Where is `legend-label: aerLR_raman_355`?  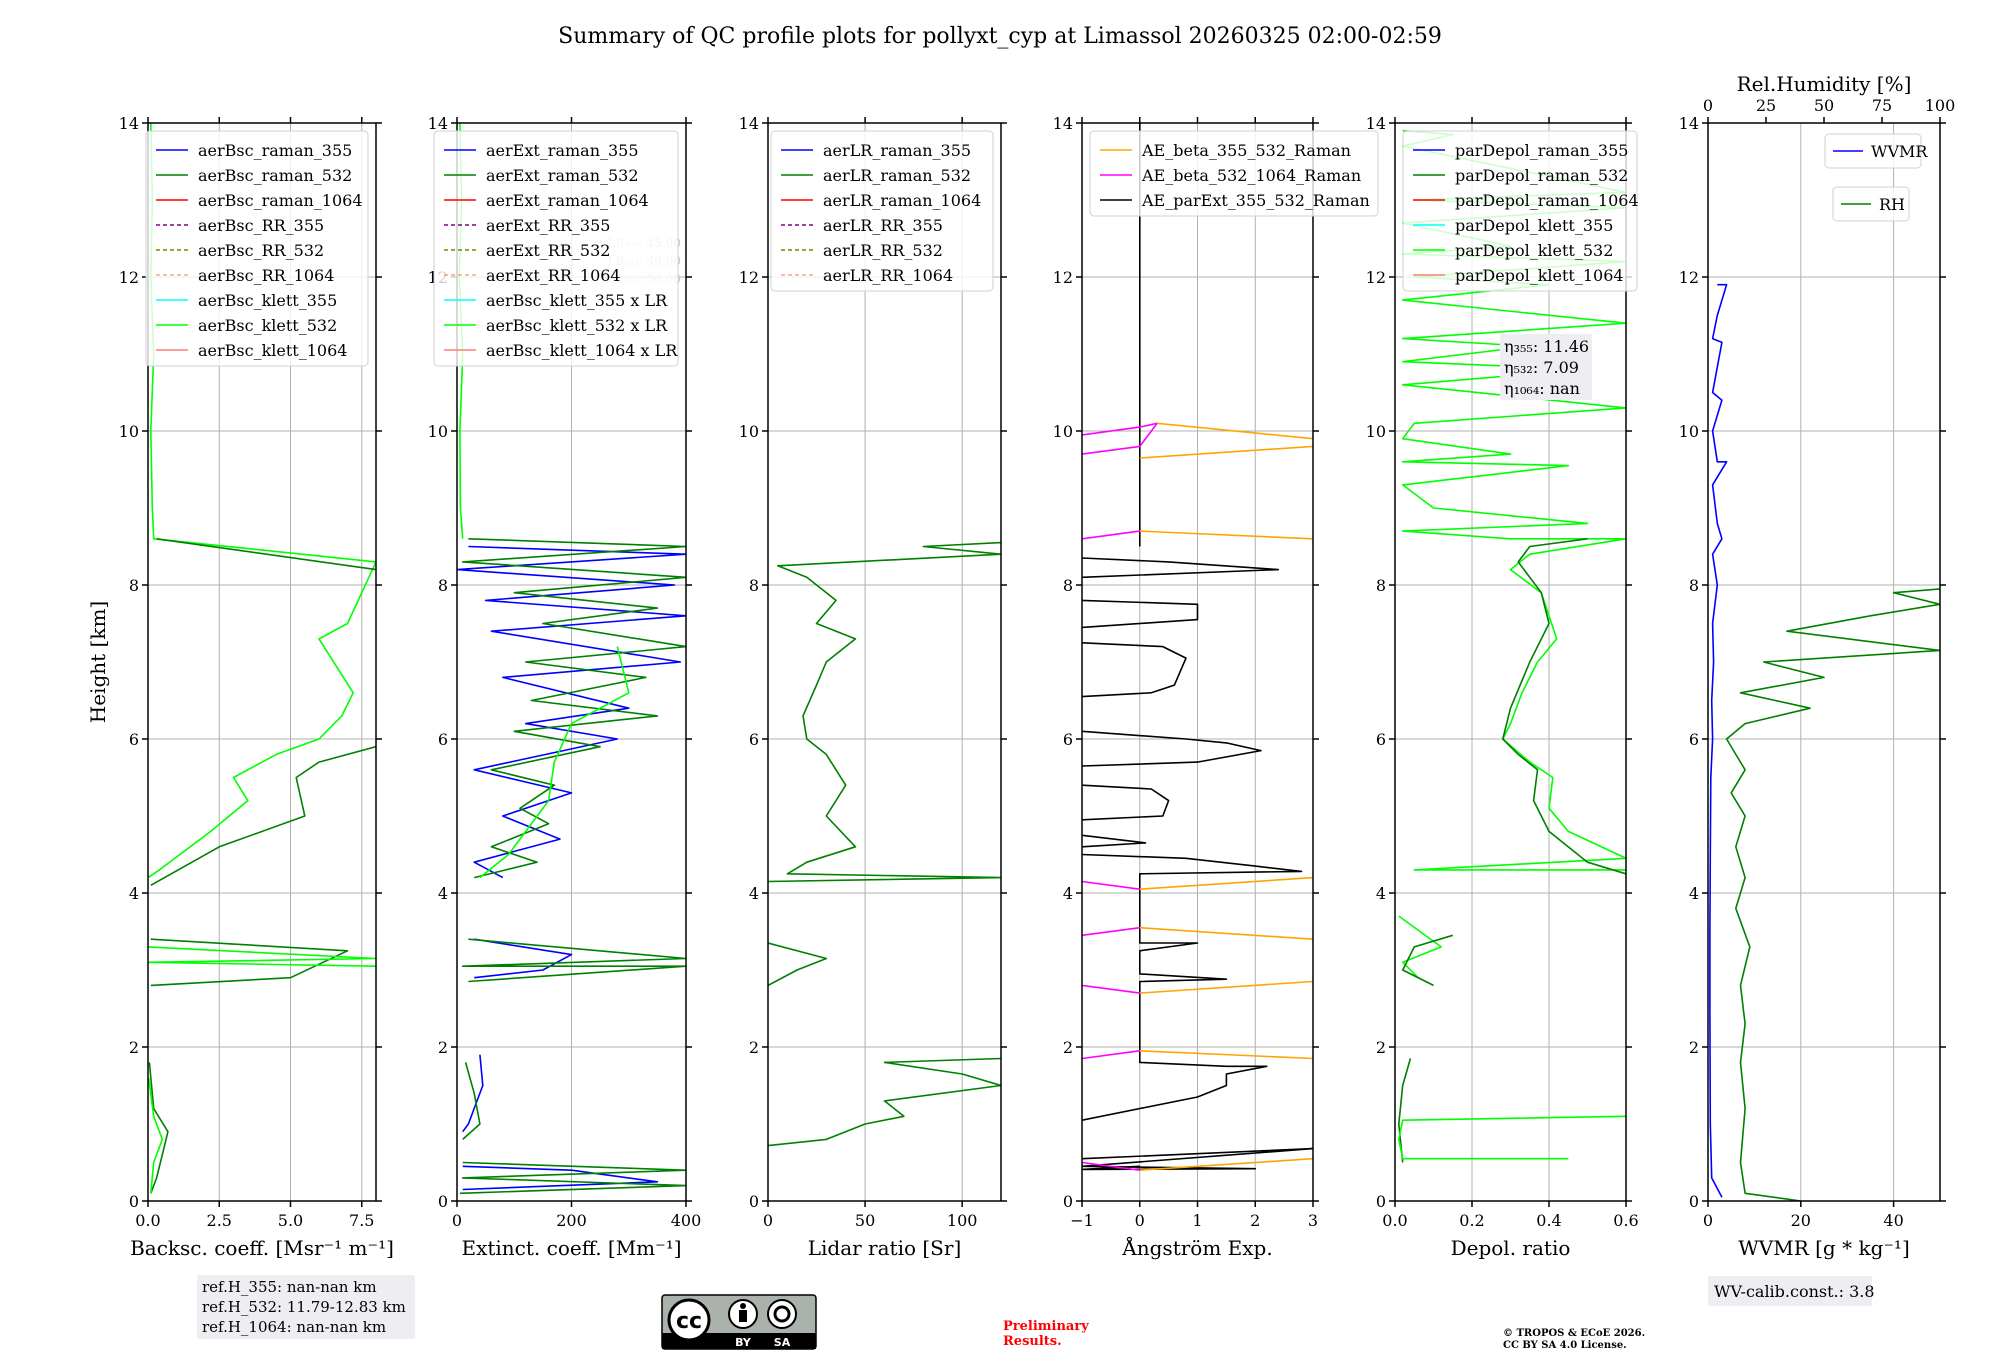
legend-label: aerLR_raman_355 is located at coordinates (897, 150).